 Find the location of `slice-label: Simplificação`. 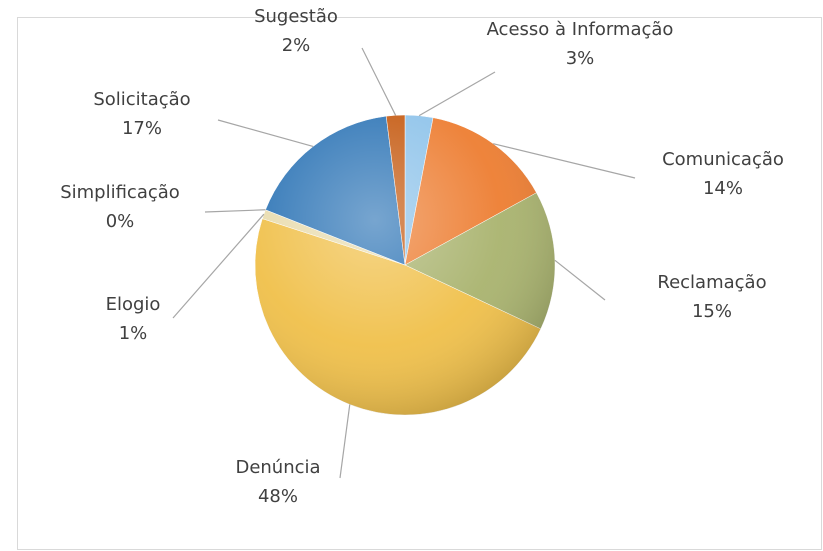

slice-label: Simplificação is located at coordinates (120, 192).